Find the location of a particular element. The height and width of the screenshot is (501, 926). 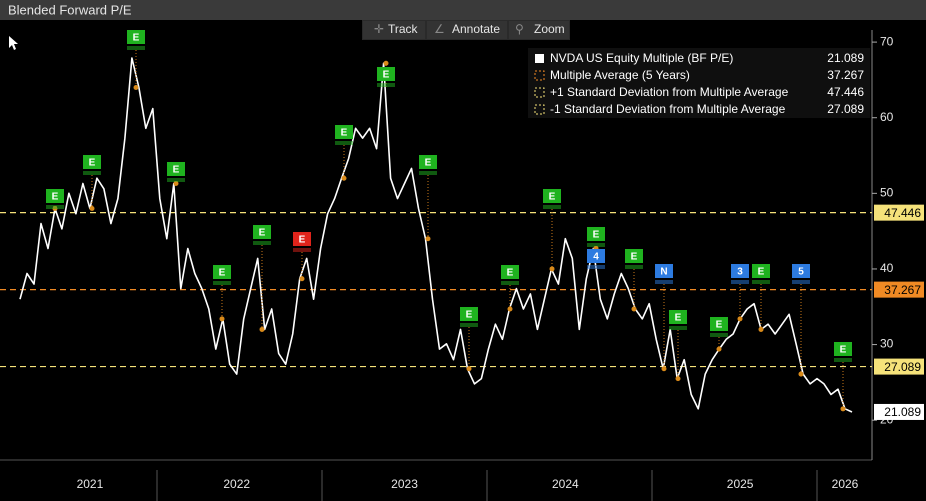

title-bar is located at coordinates (463, 10).